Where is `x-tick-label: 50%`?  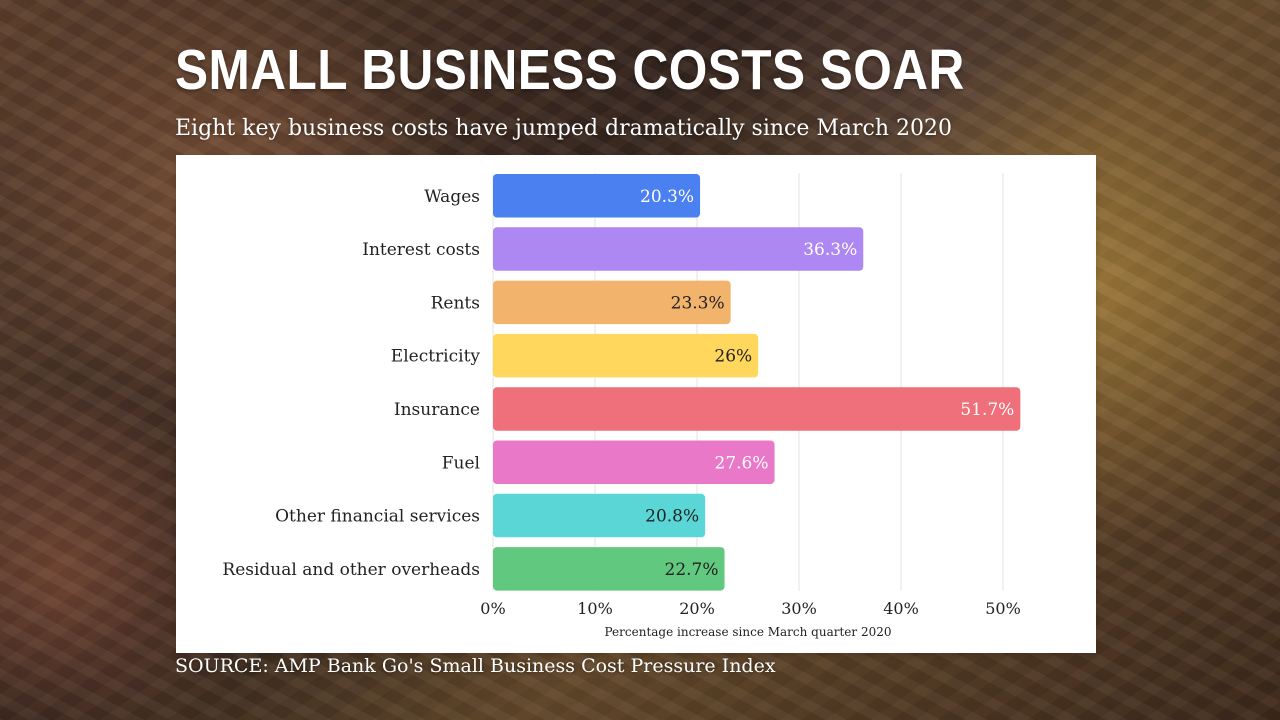 x-tick-label: 50% is located at coordinates (1003, 608).